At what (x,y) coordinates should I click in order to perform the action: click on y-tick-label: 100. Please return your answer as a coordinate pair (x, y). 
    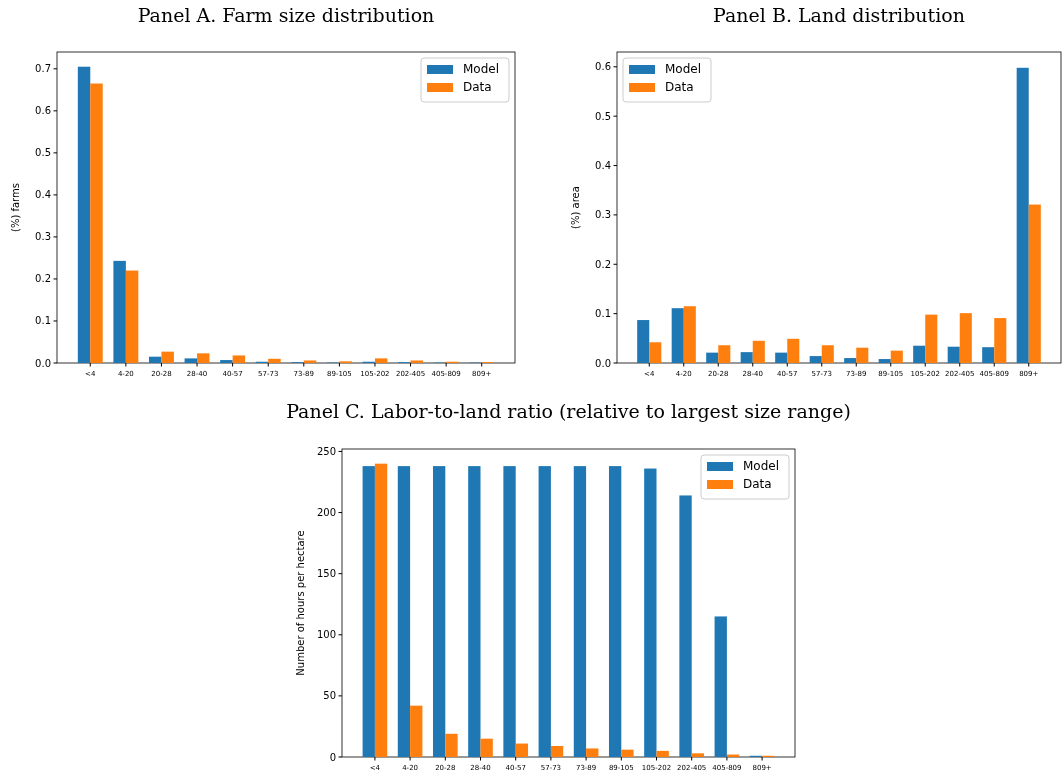
    Looking at the image, I should click on (326, 635).